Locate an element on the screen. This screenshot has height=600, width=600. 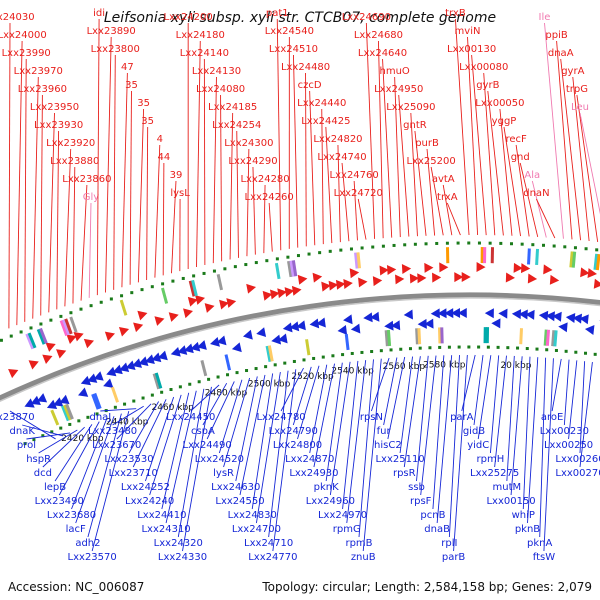
reverse-feature-label: Lxx24970 is located at coordinates (342, 515).